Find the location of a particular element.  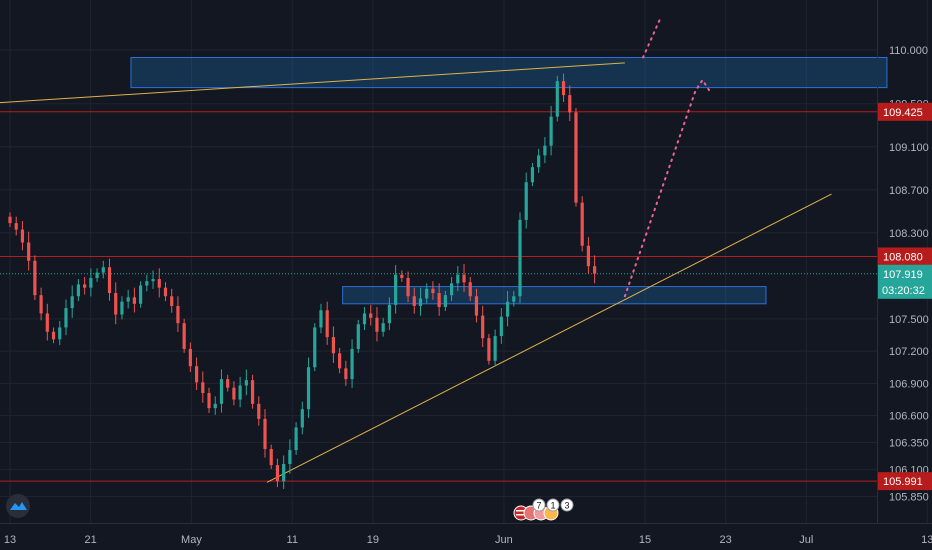

projection-layer is located at coordinates (667, 157).